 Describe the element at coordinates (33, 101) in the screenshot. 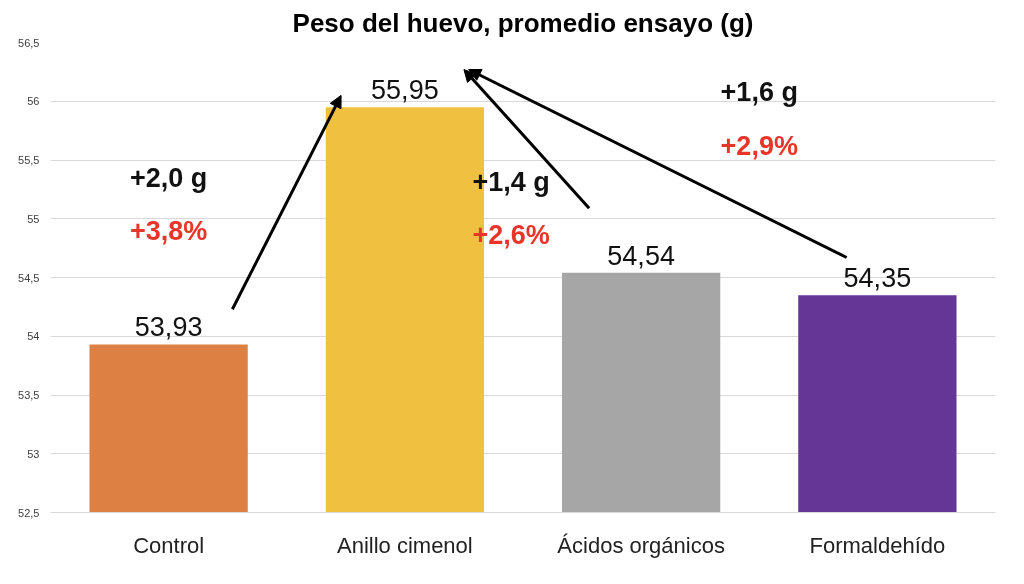

I see `y-tick-label: 56` at that location.